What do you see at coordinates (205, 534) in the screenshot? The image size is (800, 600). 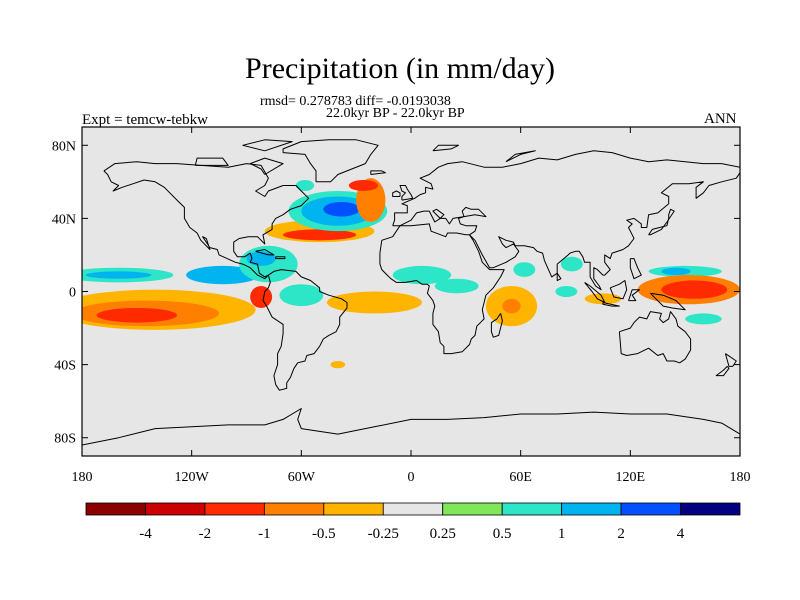 I see `colorbar-label: -2` at bounding box center [205, 534].